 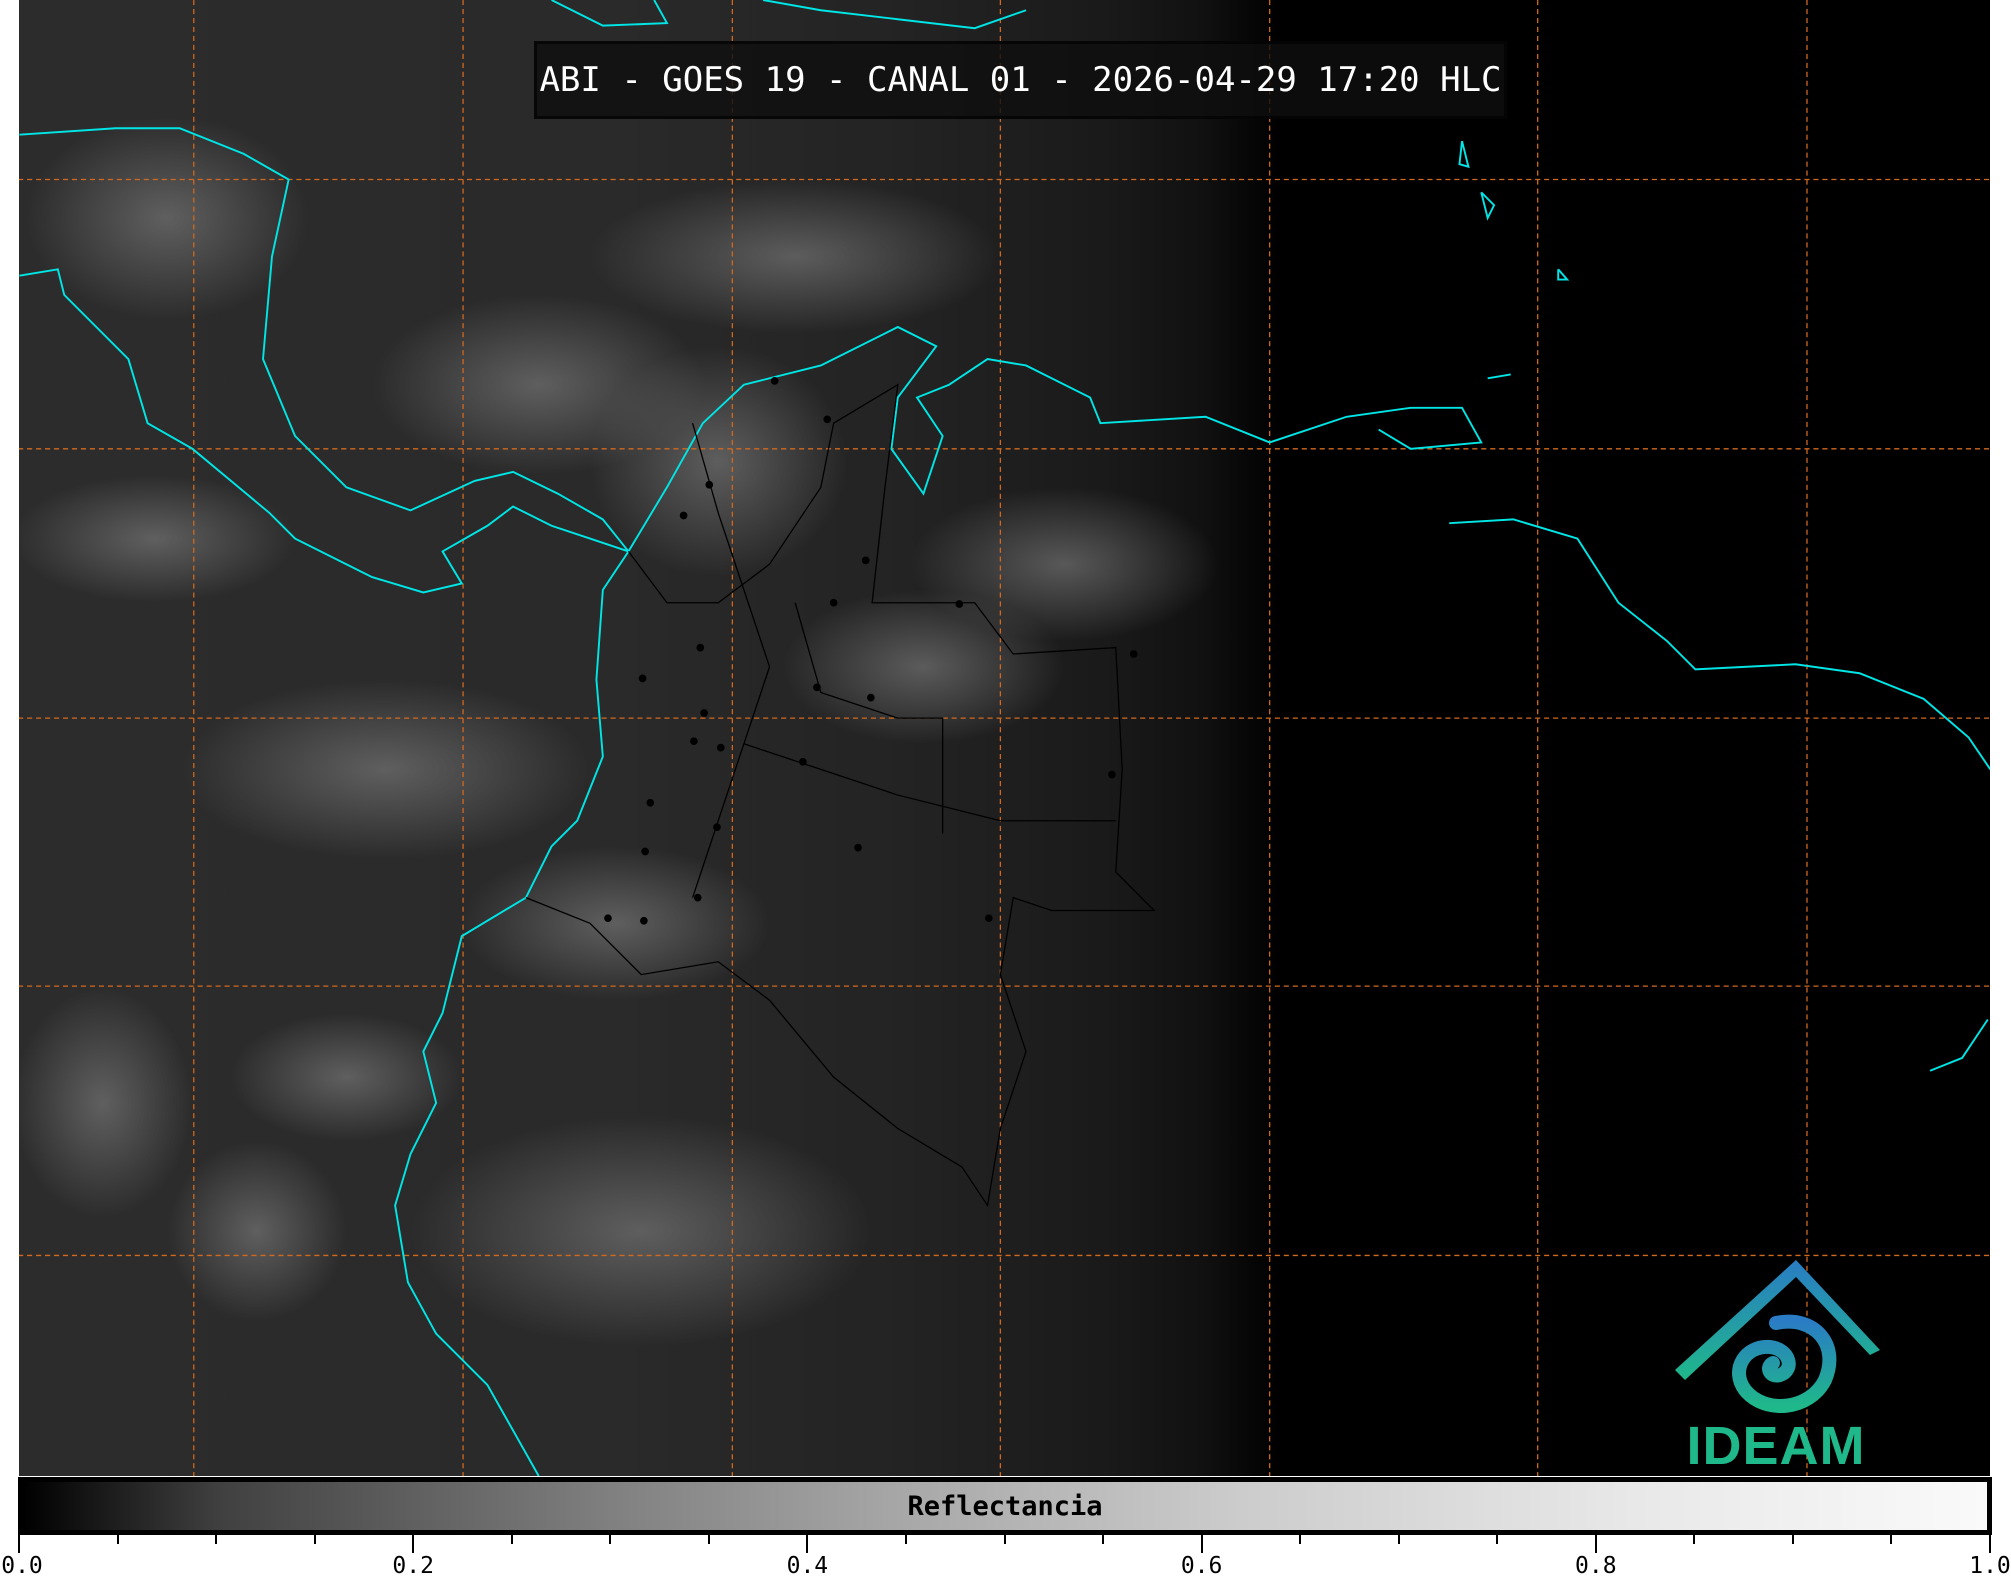 What do you see at coordinates (1201, 1565) in the screenshot?
I see `colorbar-tick-label: 0.6` at bounding box center [1201, 1565].